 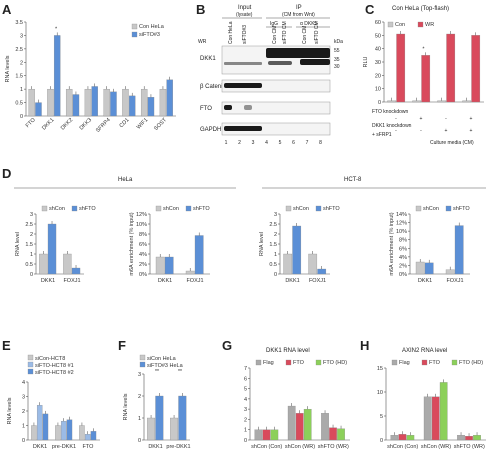 I want to click on y-tick-label: 0%, so click(x=403, y=275).